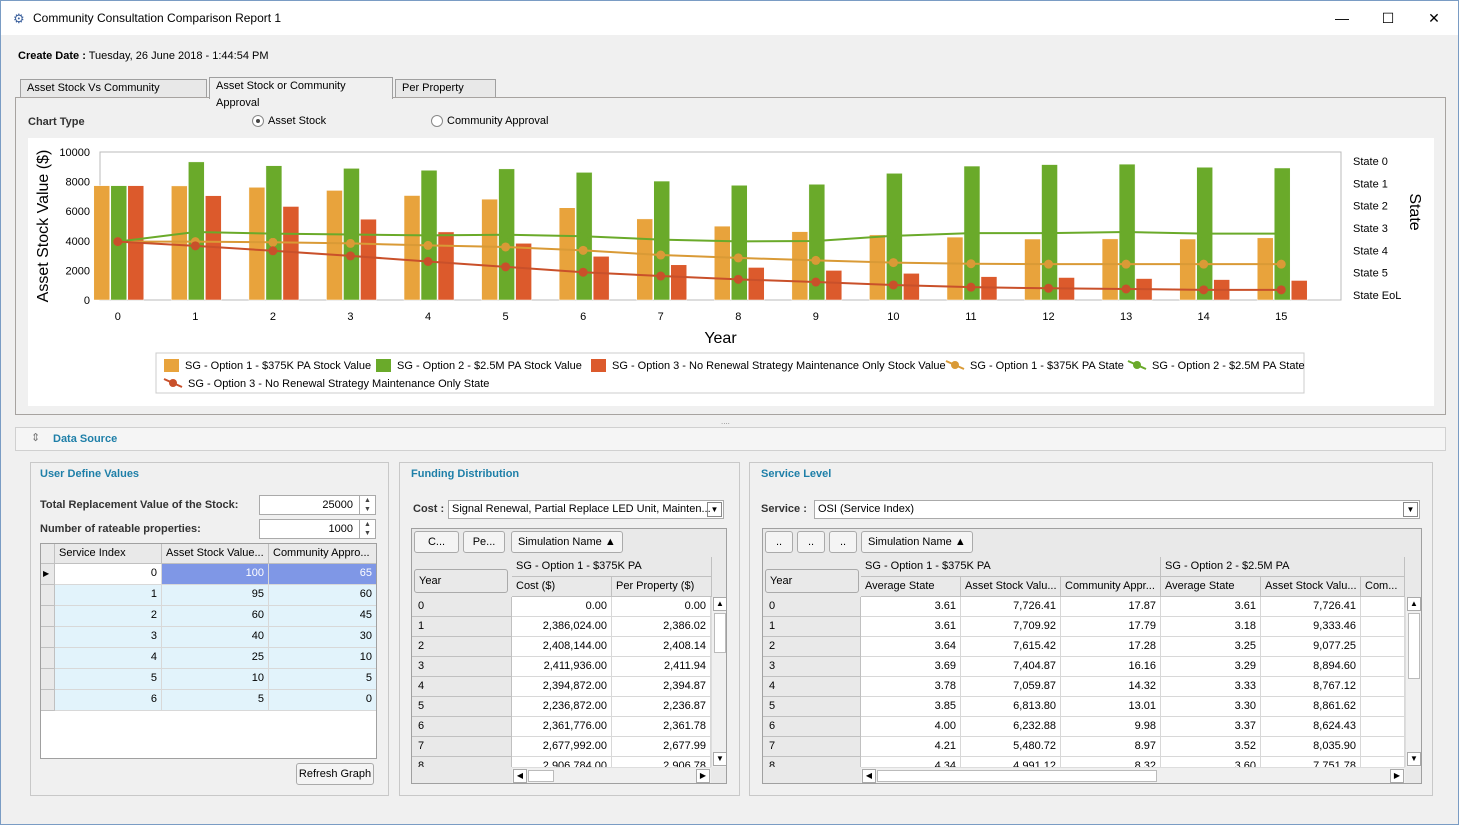  I want to click on year-cell: 2, so click(812, 647).